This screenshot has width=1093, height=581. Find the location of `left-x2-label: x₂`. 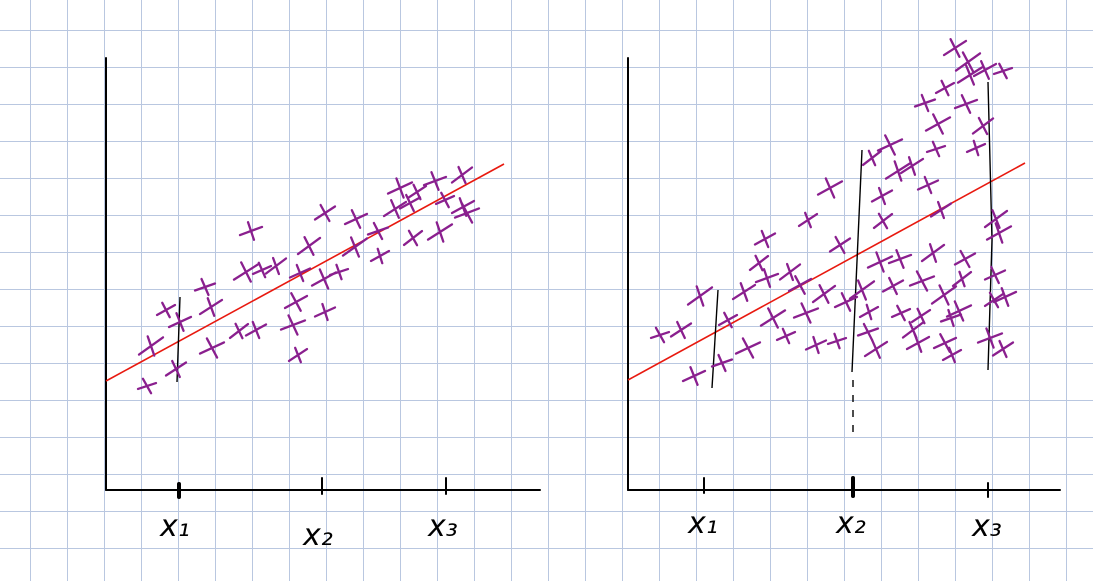

left-x2-label: x₂ is located at coordinates (317, 535).